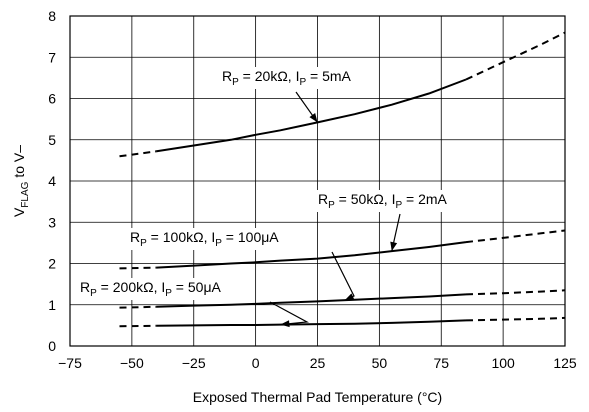  Describe the element at coordinates (343, 276) in the screenshot. I see `series-leader-line` at that location.